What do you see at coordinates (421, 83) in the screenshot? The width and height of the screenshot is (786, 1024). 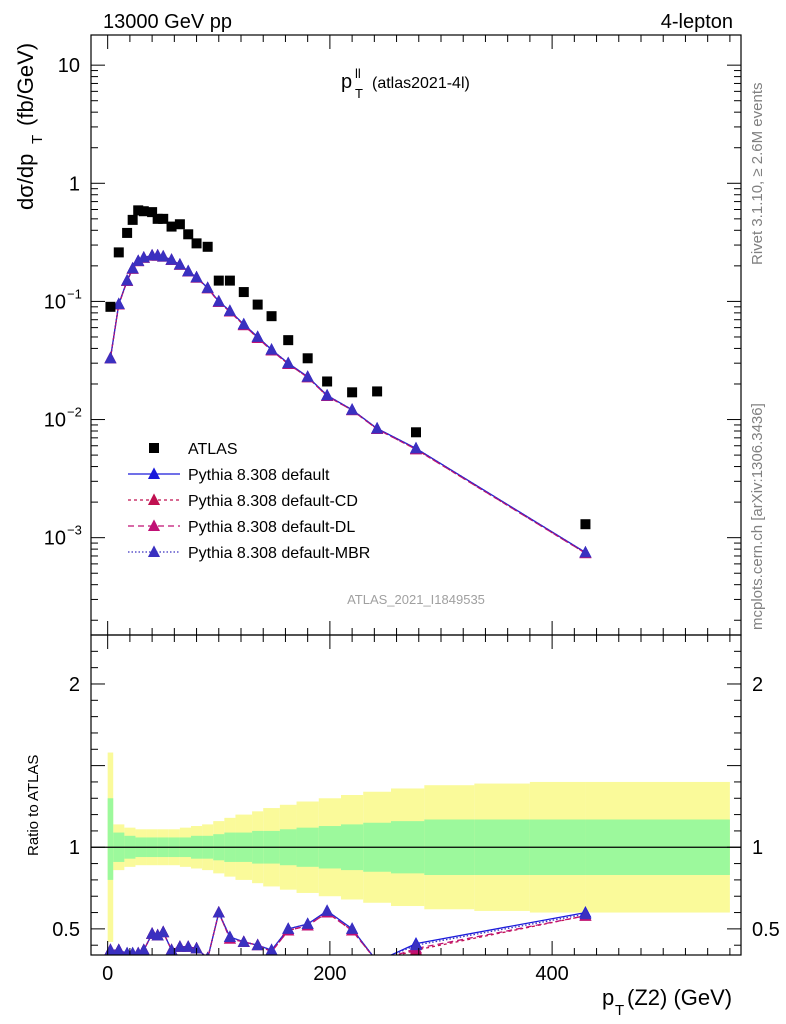 I see `plot-title-suffix: (atlas2021-4l)` at bounding box center [421, 83].